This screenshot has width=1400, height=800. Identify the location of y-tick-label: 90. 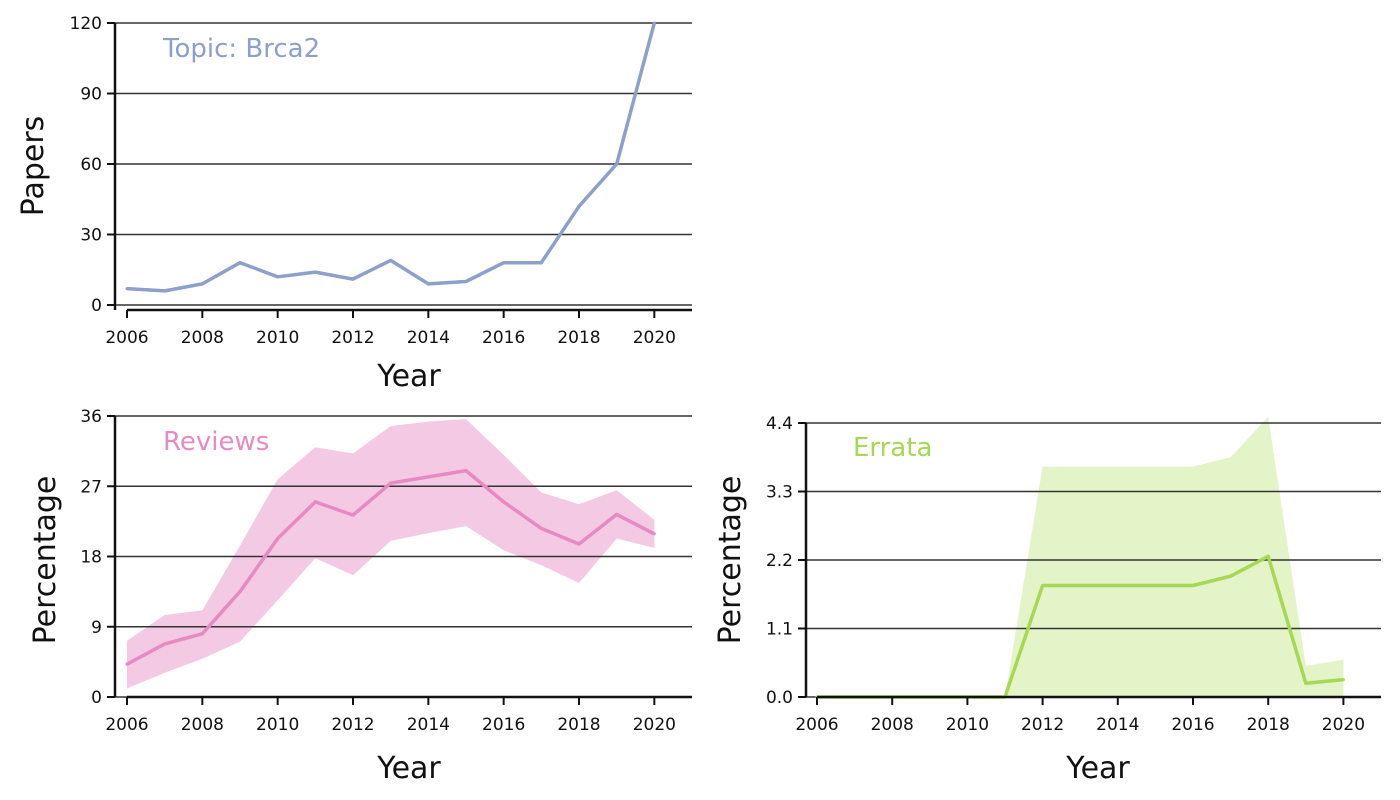
(91, 95).